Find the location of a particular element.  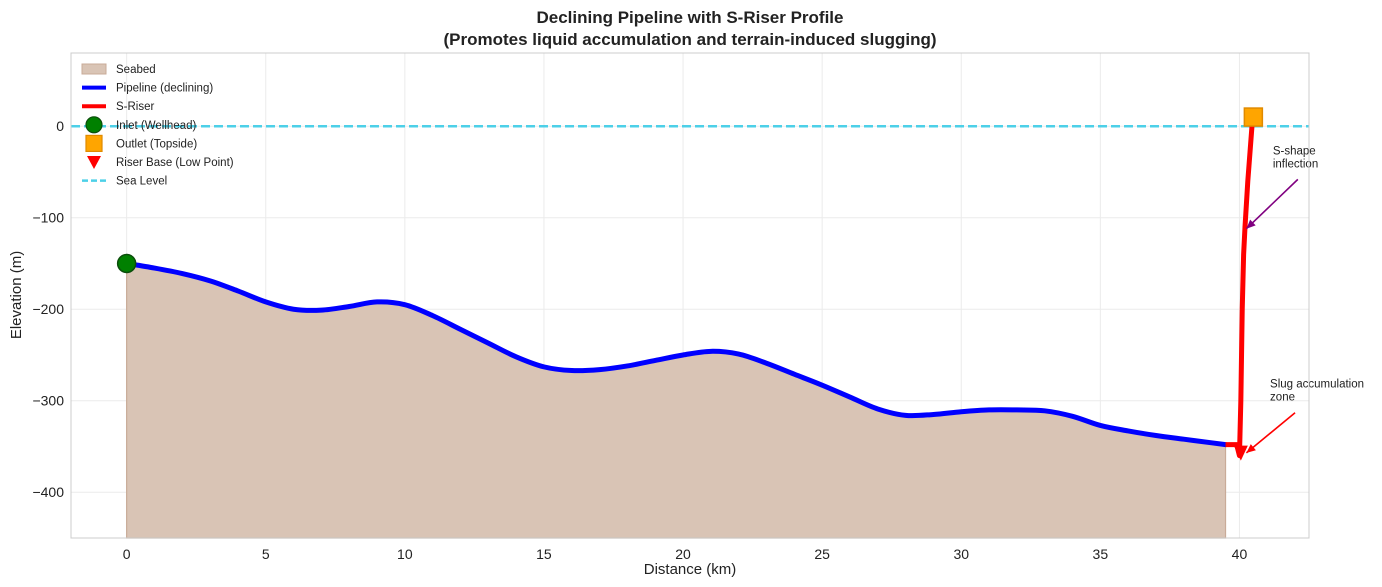

legend-item: Inlet (Wellhead) is located at coordinates (140, 125).